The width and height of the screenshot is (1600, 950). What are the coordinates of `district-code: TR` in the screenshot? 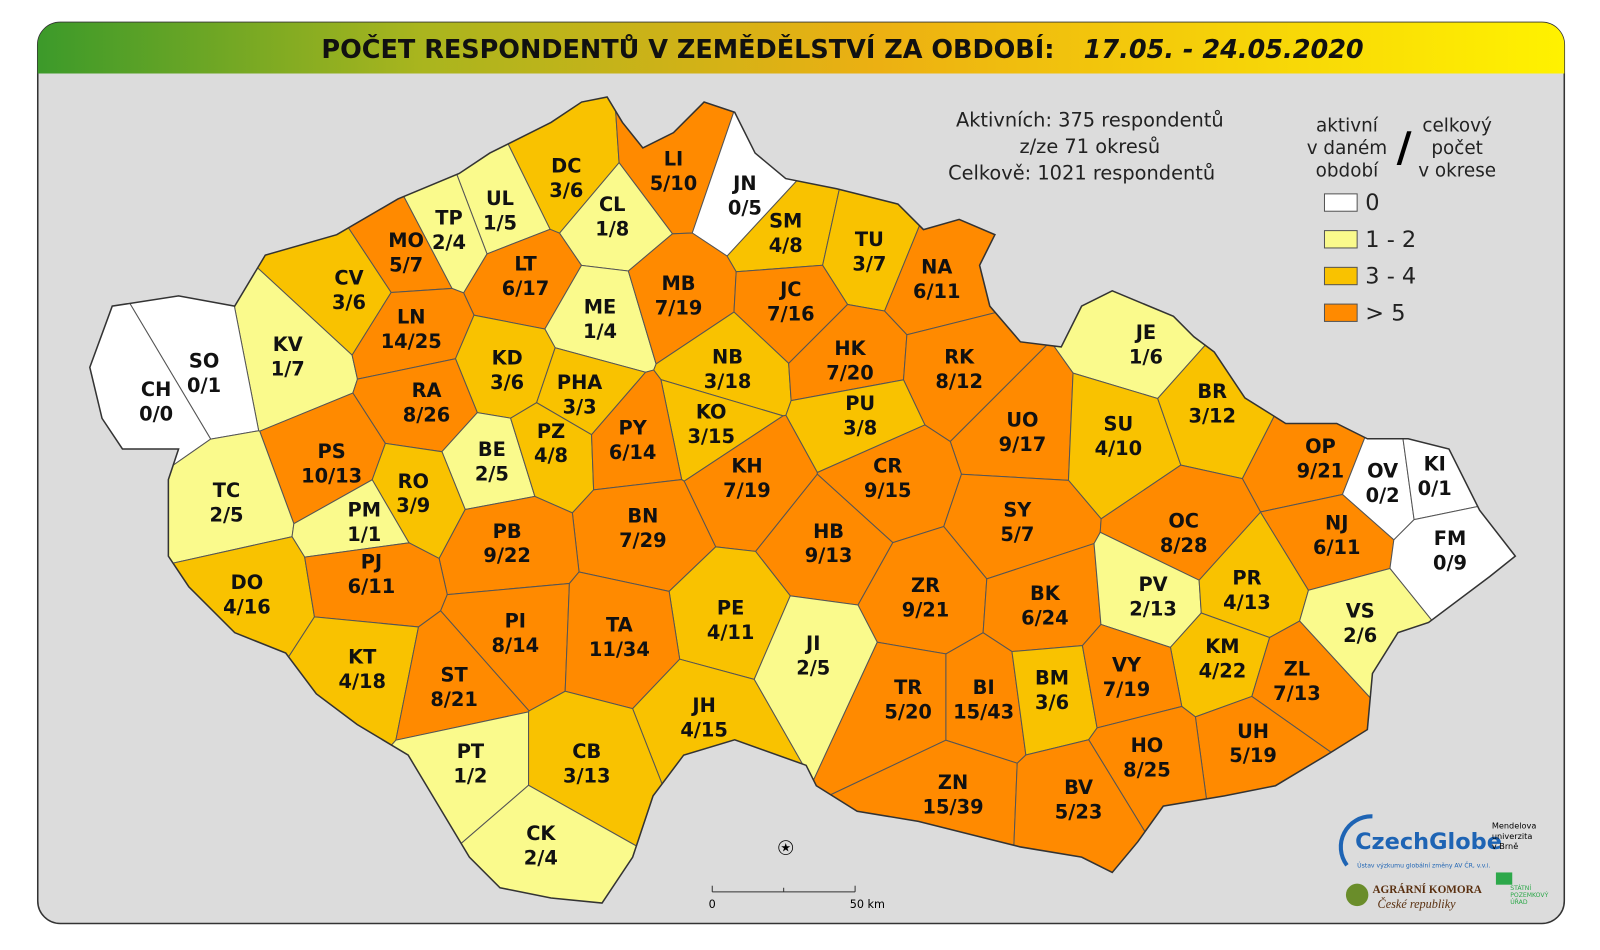 It's located at (908, 687).